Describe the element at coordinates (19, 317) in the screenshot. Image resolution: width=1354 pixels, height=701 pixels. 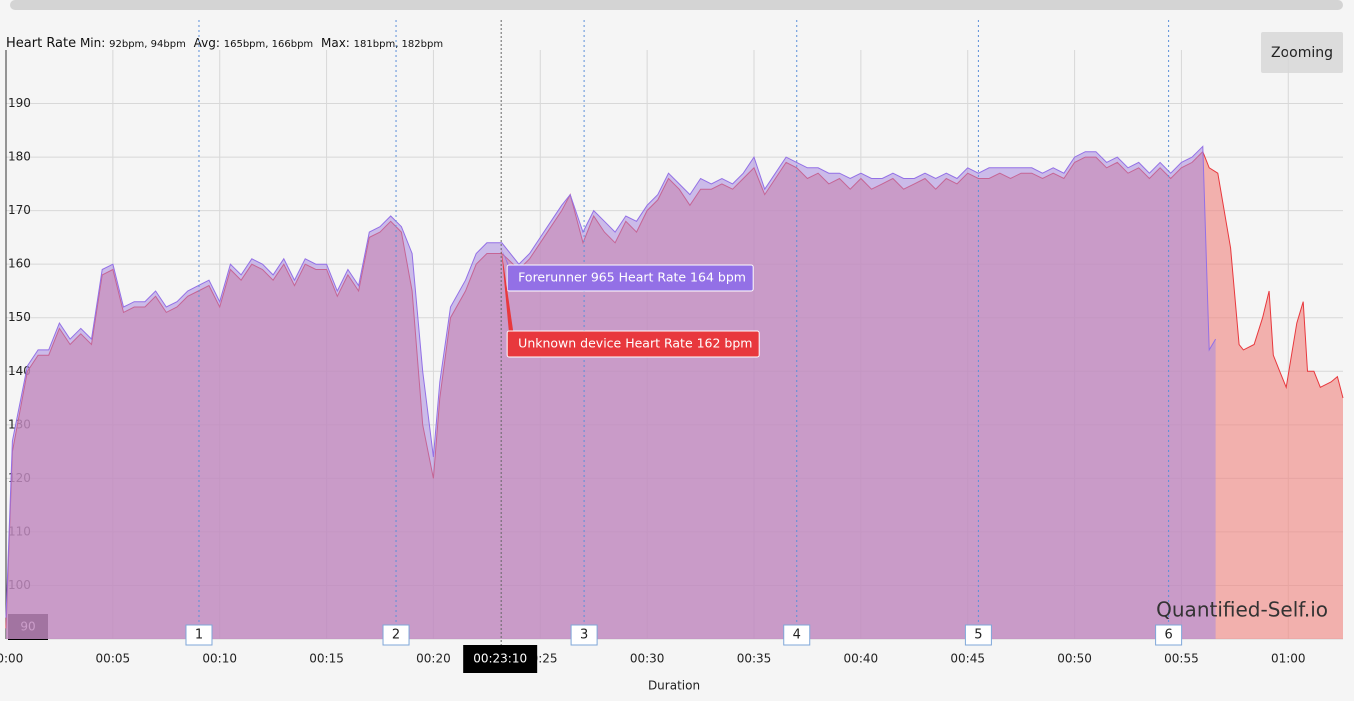
I see `y-tick-label: 150` at that location.